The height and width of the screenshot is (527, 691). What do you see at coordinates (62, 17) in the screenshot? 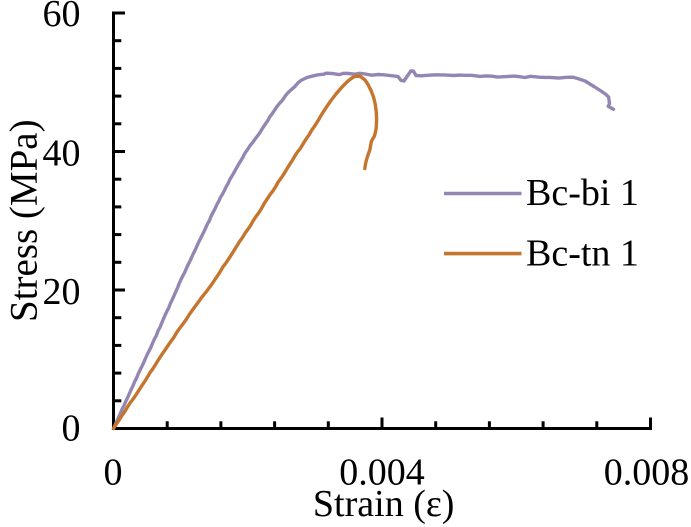
I see `svg-text: 60` at bounding box center [62, 17].